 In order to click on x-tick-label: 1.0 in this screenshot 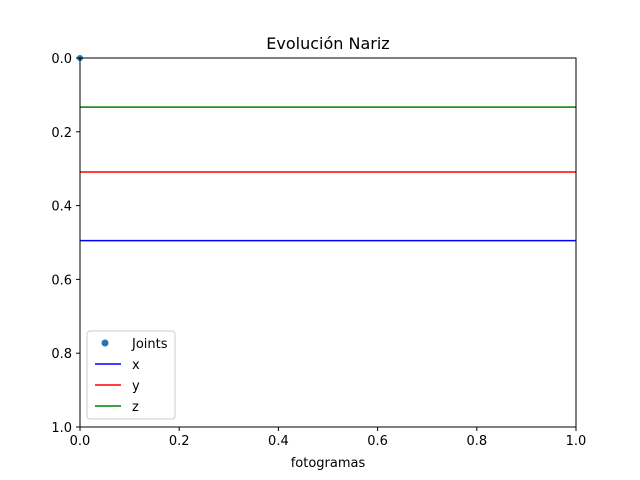, I will do `click(576, 441)`.